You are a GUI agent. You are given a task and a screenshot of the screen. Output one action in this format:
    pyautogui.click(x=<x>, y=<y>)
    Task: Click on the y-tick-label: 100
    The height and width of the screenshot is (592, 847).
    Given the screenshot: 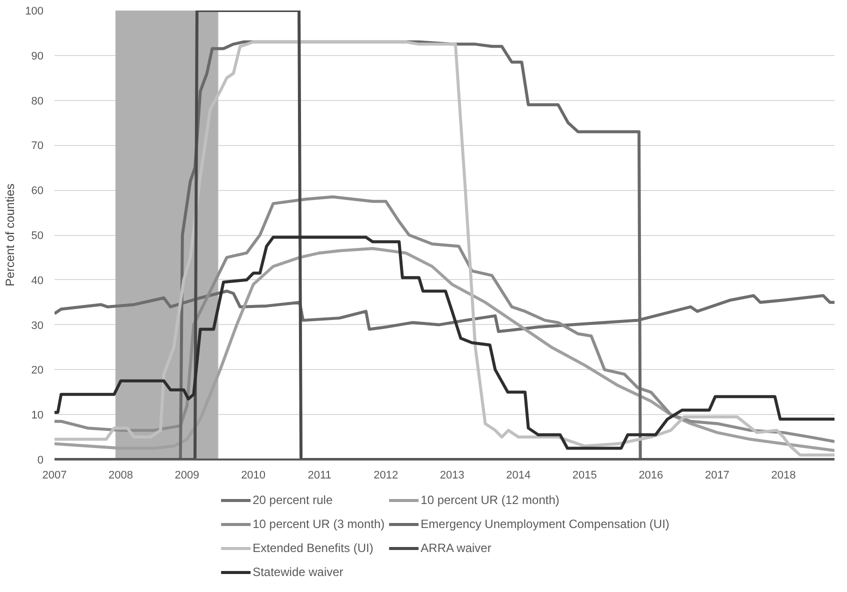 What is the action you would take?
    pyautogui.click(x=34, y=12)
    